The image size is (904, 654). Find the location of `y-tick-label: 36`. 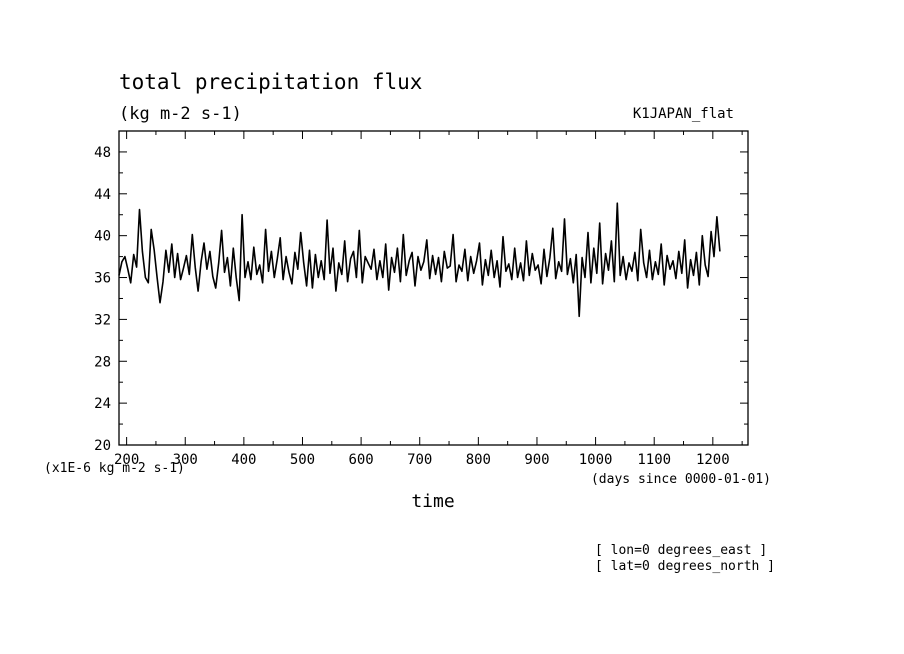

y-tick-label: 36 is located at coordinates (102, 279).